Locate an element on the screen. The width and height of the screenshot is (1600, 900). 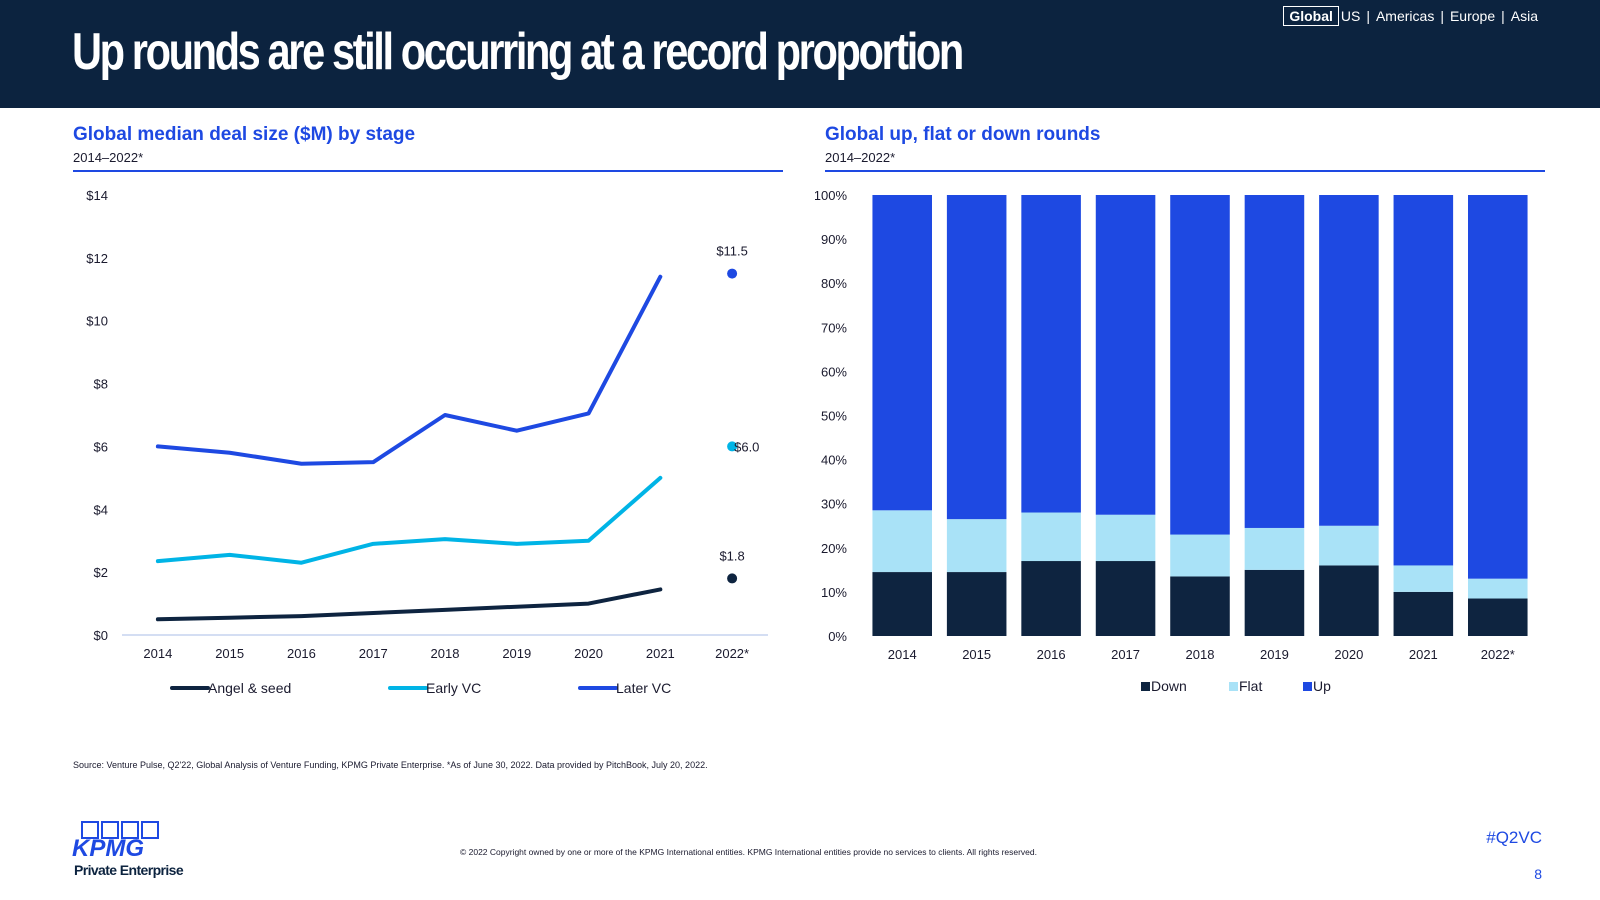
point-2022-later-vc is located at coordinates (732, 273).